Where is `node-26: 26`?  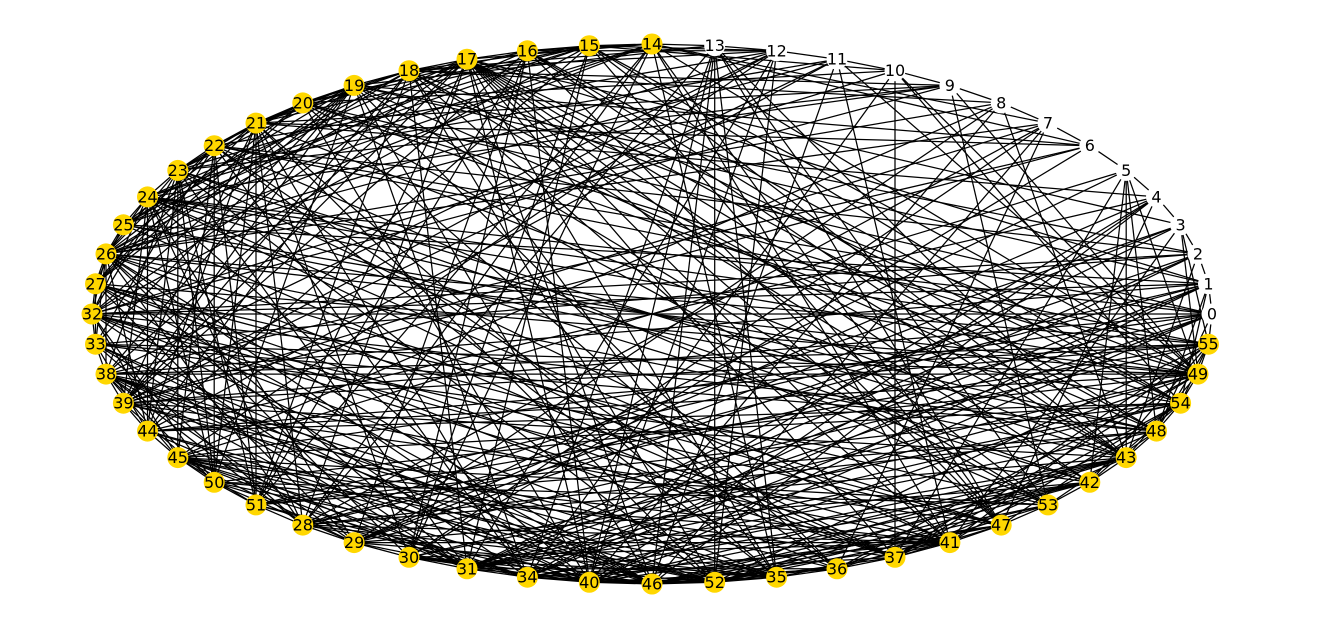 node-26: 26 is located at coordinates (106, 254).